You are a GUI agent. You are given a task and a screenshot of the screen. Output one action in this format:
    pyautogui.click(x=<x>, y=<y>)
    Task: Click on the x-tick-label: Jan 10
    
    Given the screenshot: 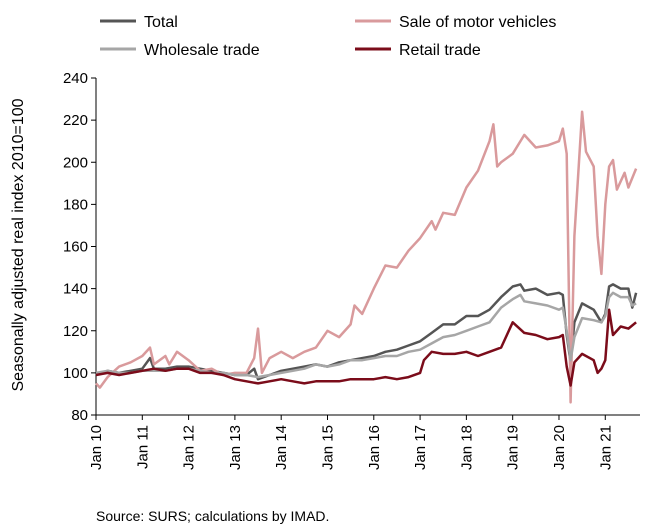 What is the action you would take?
    pyautogui.click(x=96, y=447)
    